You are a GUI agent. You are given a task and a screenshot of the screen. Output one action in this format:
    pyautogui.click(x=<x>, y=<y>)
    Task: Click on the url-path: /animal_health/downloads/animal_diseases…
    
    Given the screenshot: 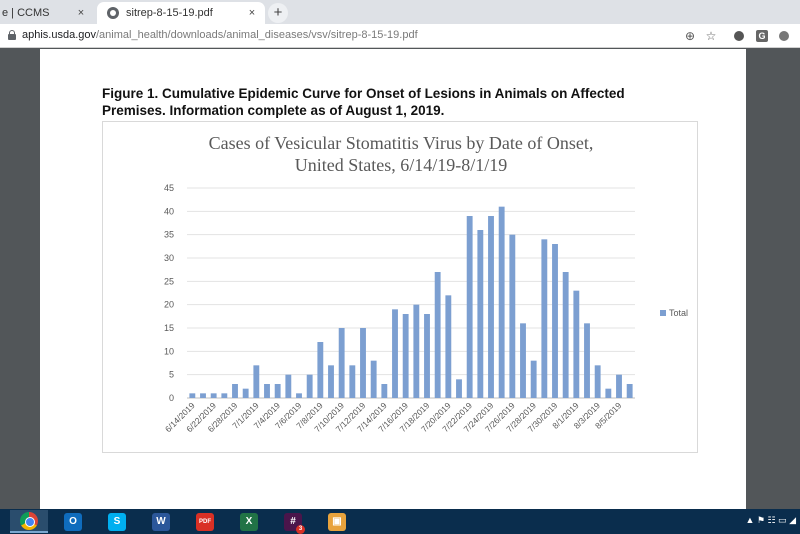 What is the action you would take?
    pyautogui.click(x=257, y=35)
    